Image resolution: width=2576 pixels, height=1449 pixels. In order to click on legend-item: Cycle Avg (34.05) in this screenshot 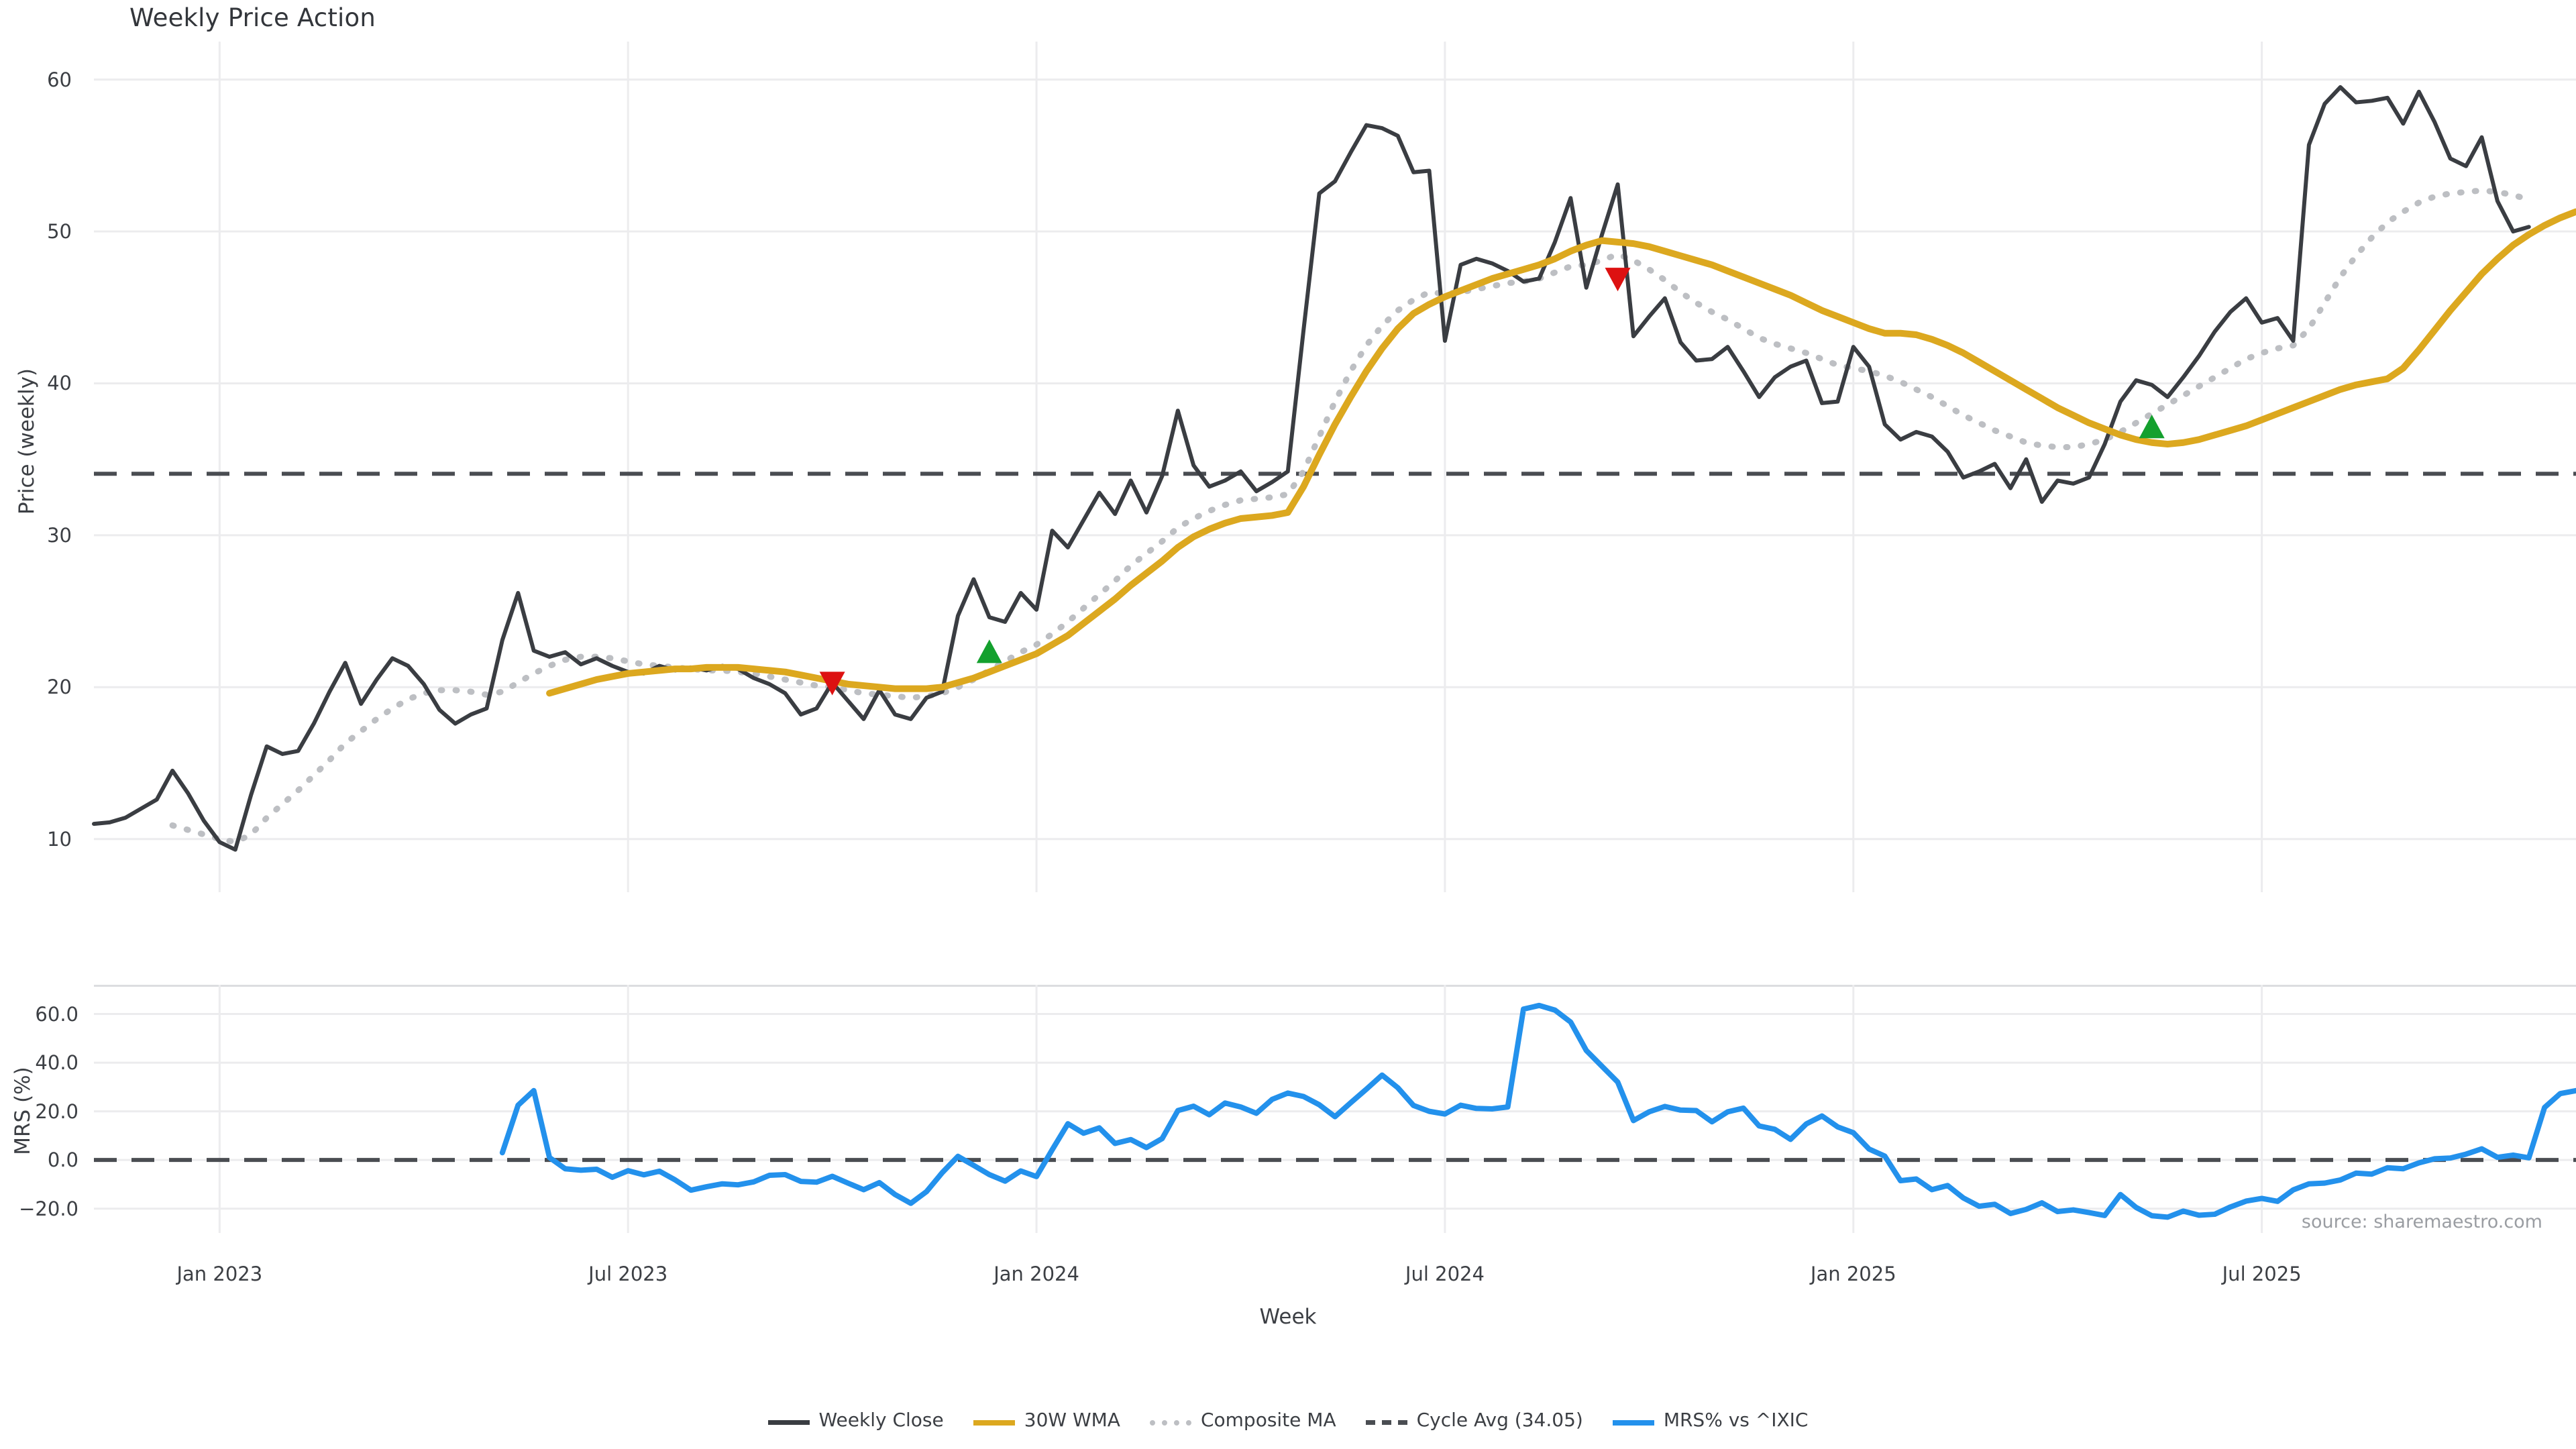, I will do `click(1474, 1420)`.